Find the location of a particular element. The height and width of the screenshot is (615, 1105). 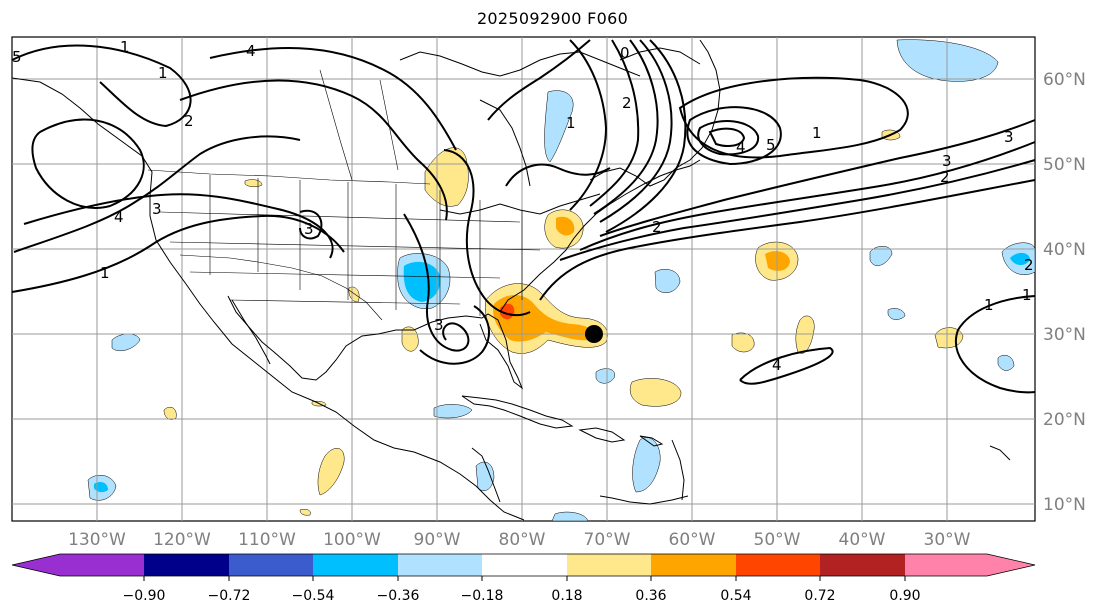

lat-label: 40°N is located at coordinates (1064, 250).